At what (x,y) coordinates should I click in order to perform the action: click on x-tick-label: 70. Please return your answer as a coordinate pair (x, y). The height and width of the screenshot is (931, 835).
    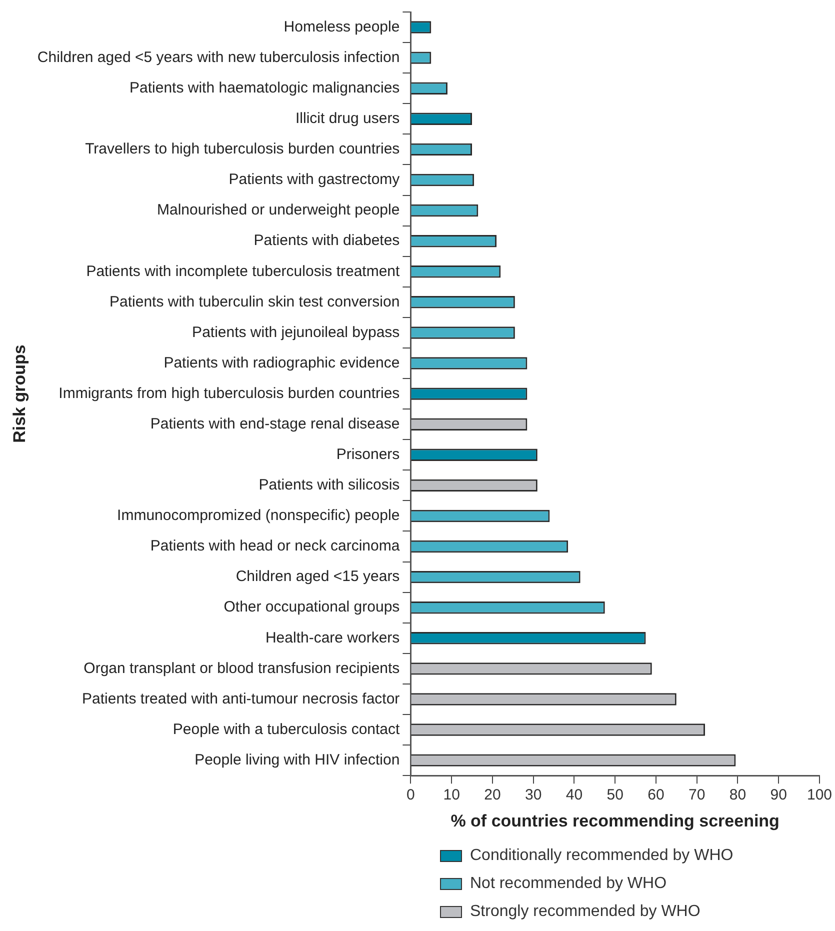
    Looking at the image, I should click on (697, 795).